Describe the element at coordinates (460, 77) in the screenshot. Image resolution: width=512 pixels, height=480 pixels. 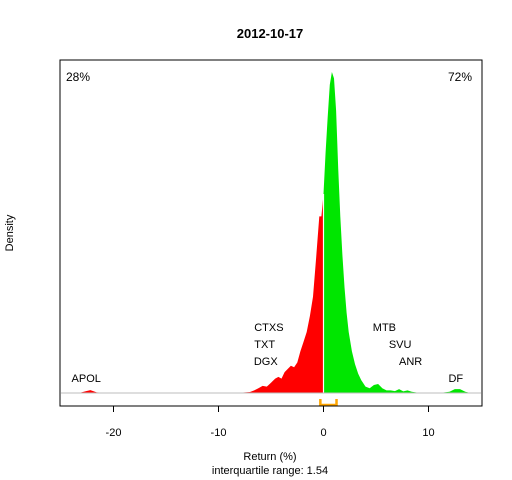
I see `positive-percent: 72%` at that location.